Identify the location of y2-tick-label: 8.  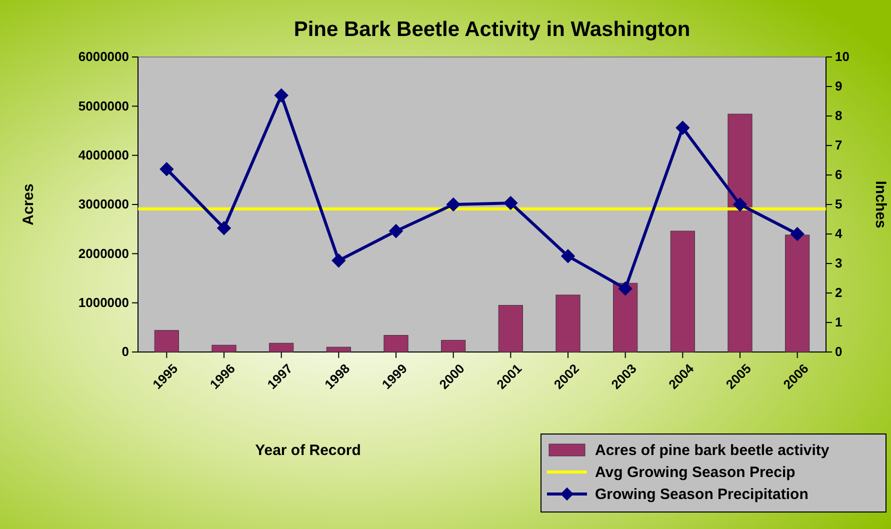
(838, 116).